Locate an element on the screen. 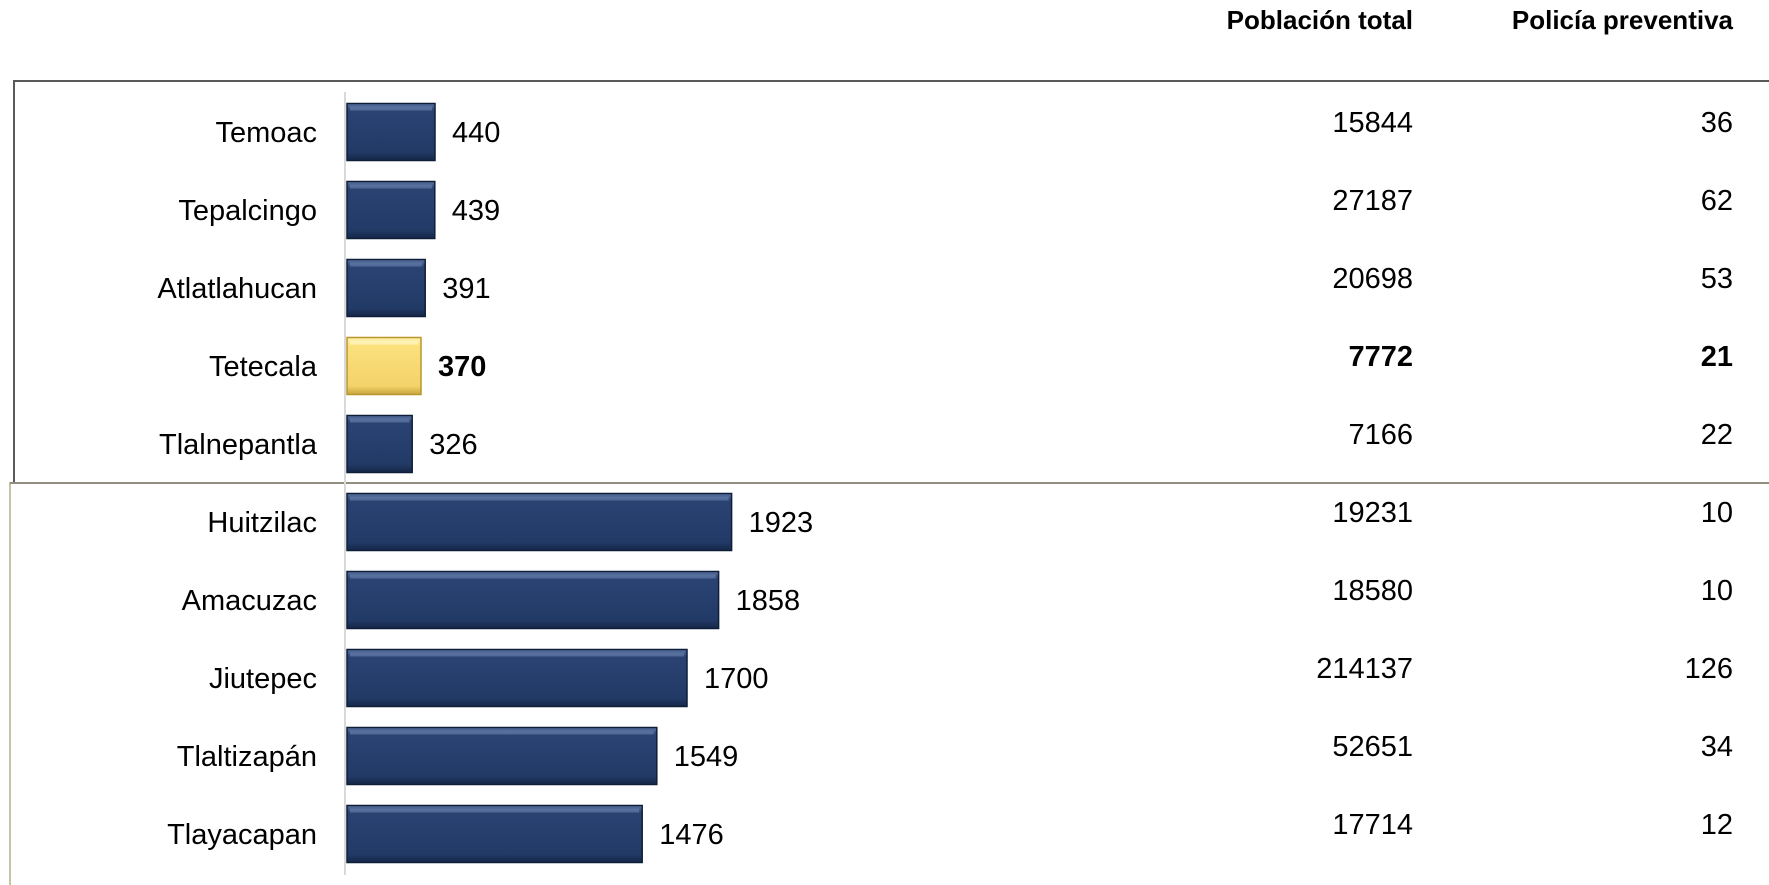 The image size is (1769, 885). category-label: Tetecala is located at coordinates (263, 367).